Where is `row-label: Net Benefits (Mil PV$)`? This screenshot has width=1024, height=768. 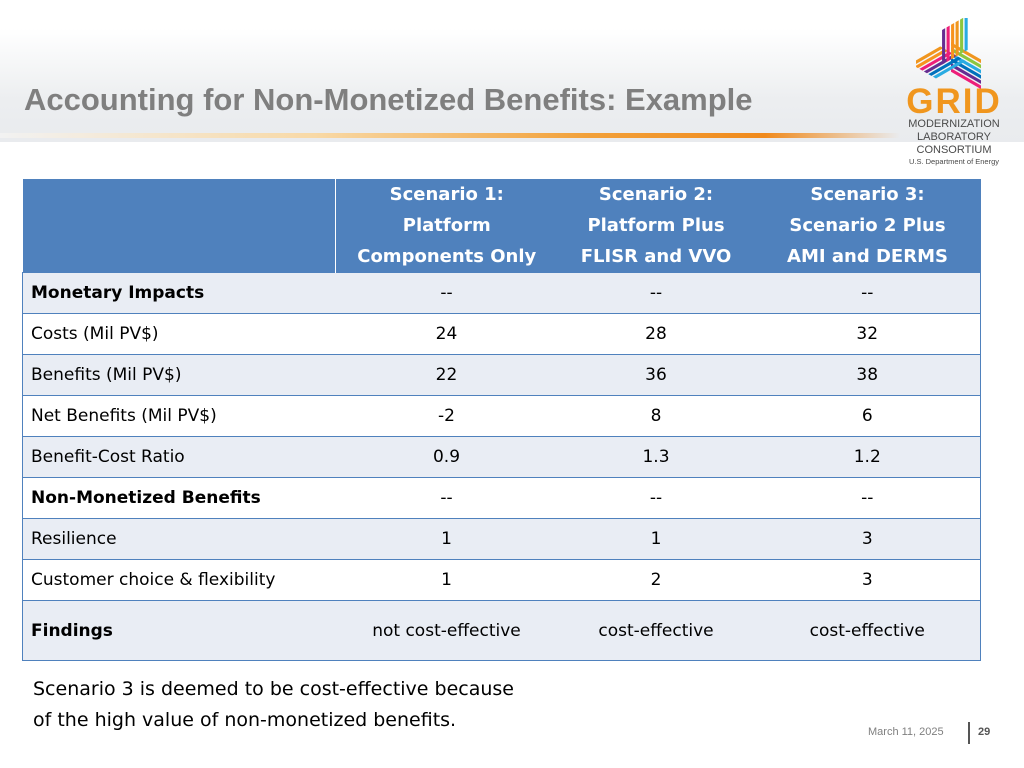 row-label: Net Benefits (Mil PV$) is located at coordinates (179, 416).